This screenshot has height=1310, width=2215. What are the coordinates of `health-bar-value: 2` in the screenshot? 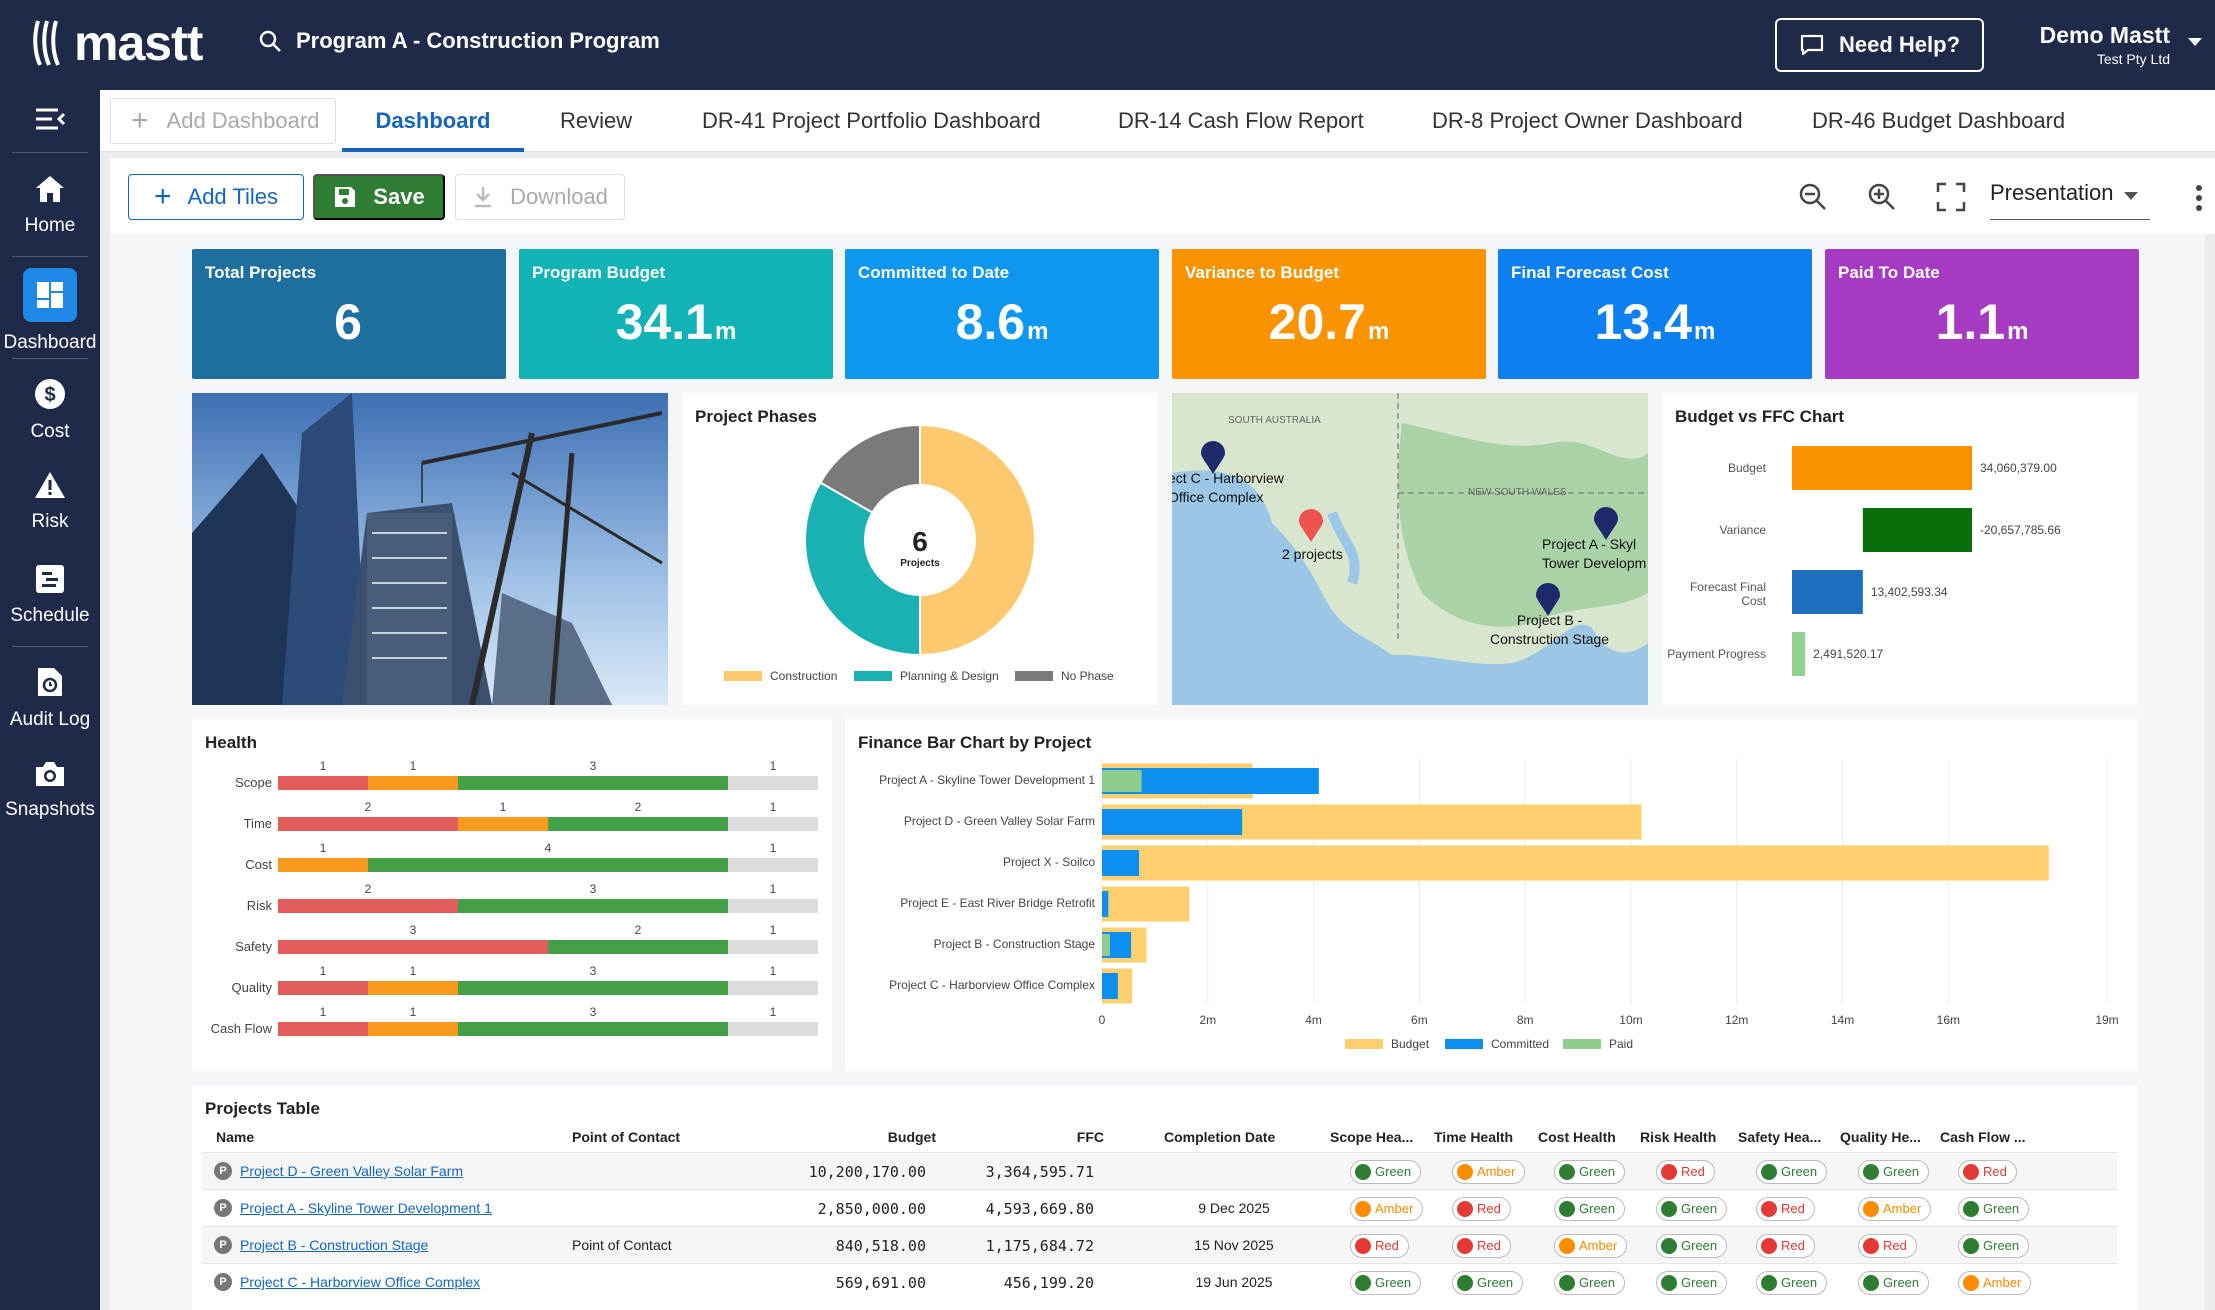 It's located at (368, 807).